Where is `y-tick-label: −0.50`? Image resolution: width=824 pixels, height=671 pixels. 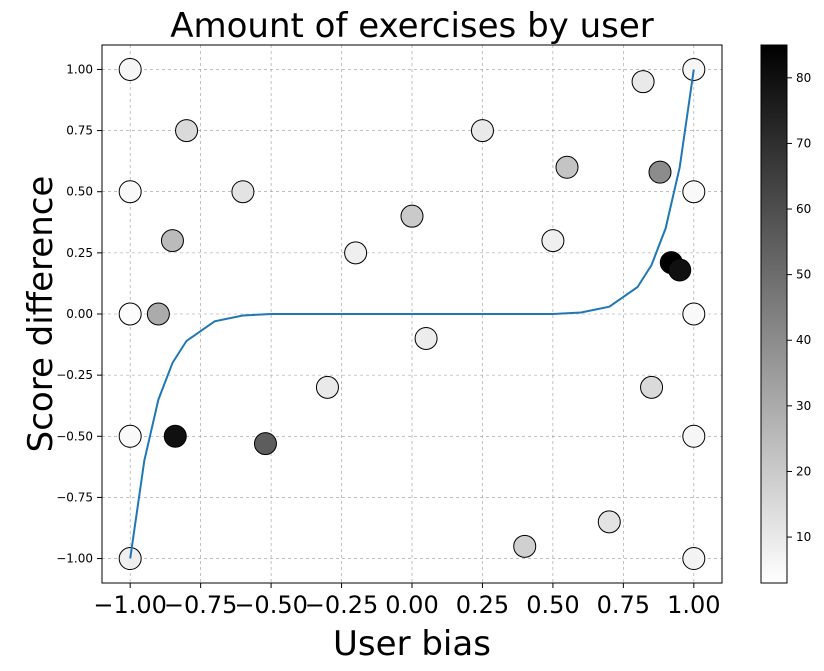
y-tick-label: −0.50 is located at coordinates (74, 436).